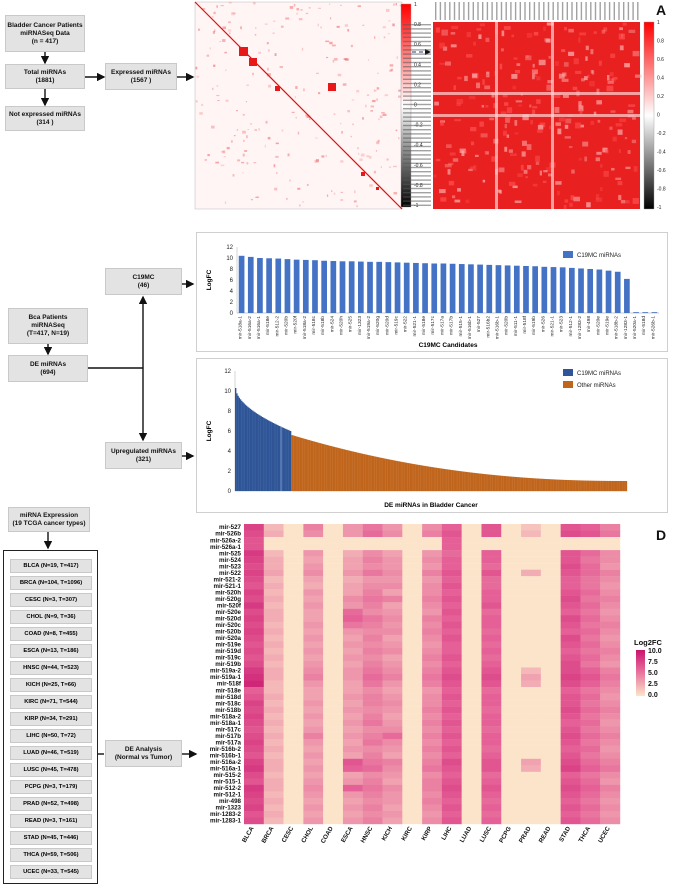  What do you see at coordinates (226, 671) in the screenshot?
I see `heatmap-row-label: mir-519a-2` at bounding box center [226, 671].